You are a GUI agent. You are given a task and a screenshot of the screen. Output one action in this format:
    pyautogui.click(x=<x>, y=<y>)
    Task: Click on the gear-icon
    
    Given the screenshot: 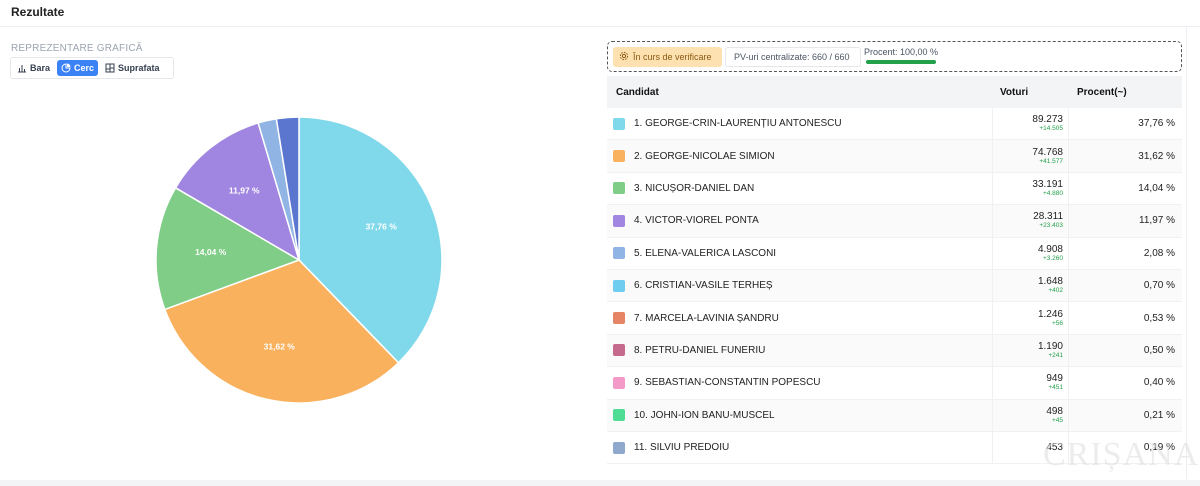 What is the action you would take?
    pyautogui.click(x=624, y=57)
    